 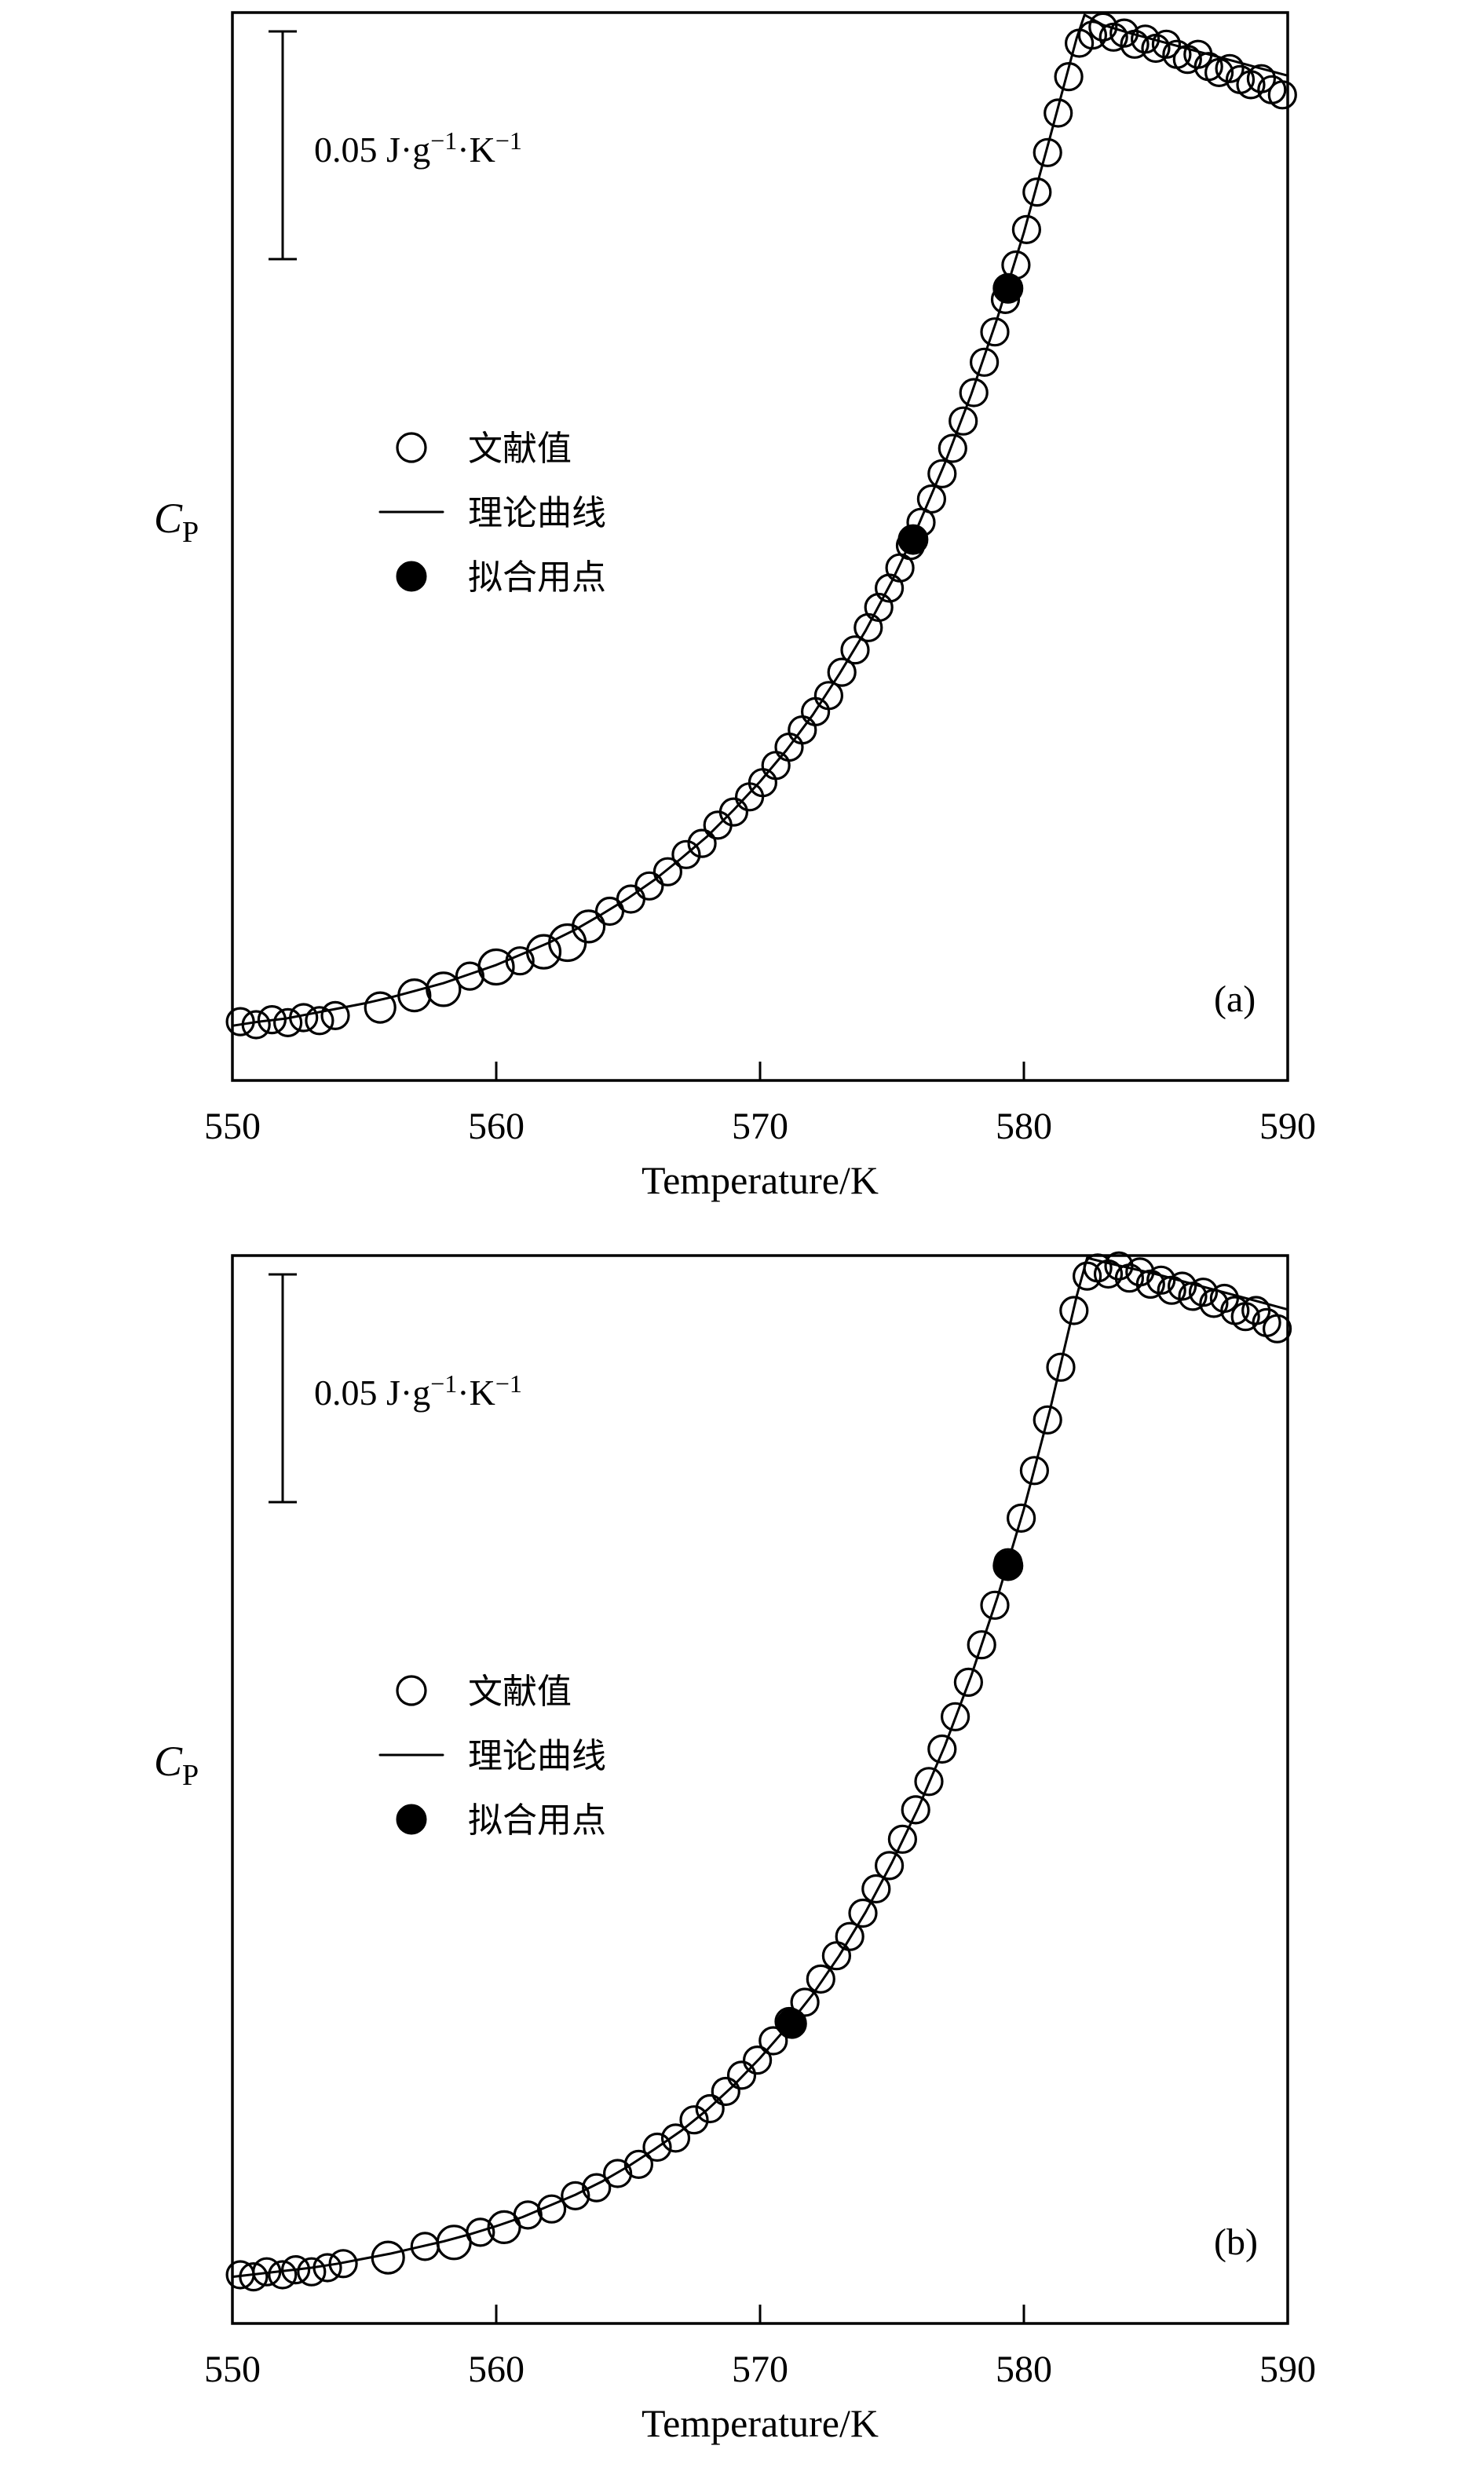 I want to click on legend-item-literature: 文献值, so click(x=484, y=449).